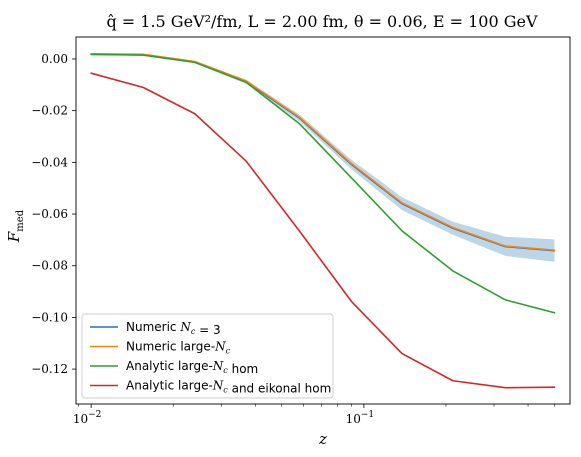 The height and width of the screenshot is (457, 581). What do you see at coordinates (49, 266) in the screenshot?
I see `y-tick-label: −0.08` at bounding box center [49, 266].